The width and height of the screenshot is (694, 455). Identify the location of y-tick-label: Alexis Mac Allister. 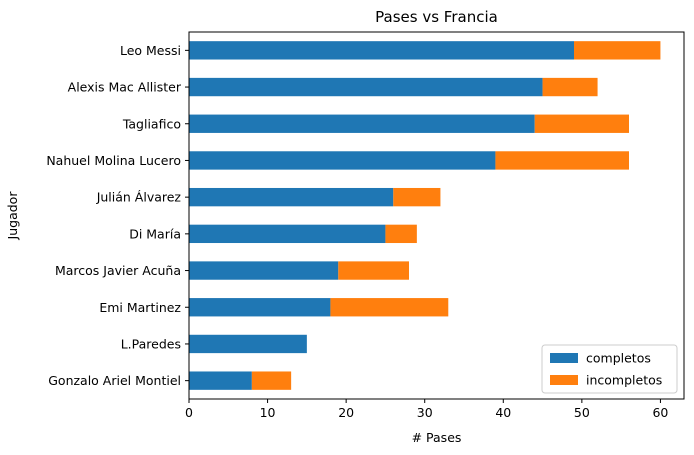
(125, 87).